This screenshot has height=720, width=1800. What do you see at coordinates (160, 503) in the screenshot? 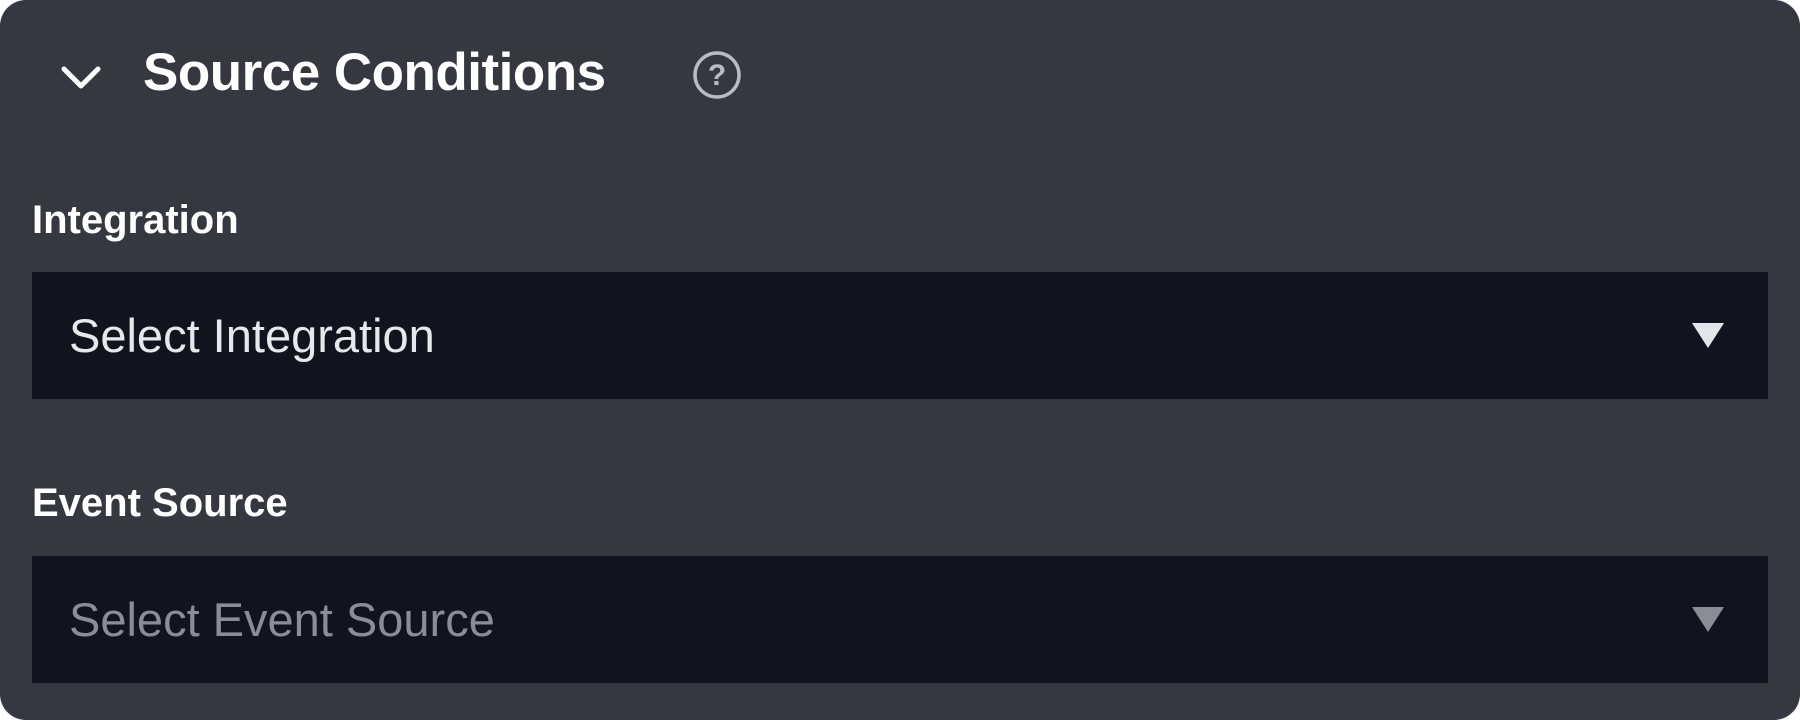
I see `event-source-label: Event Source` at bounding box center [160, 503].